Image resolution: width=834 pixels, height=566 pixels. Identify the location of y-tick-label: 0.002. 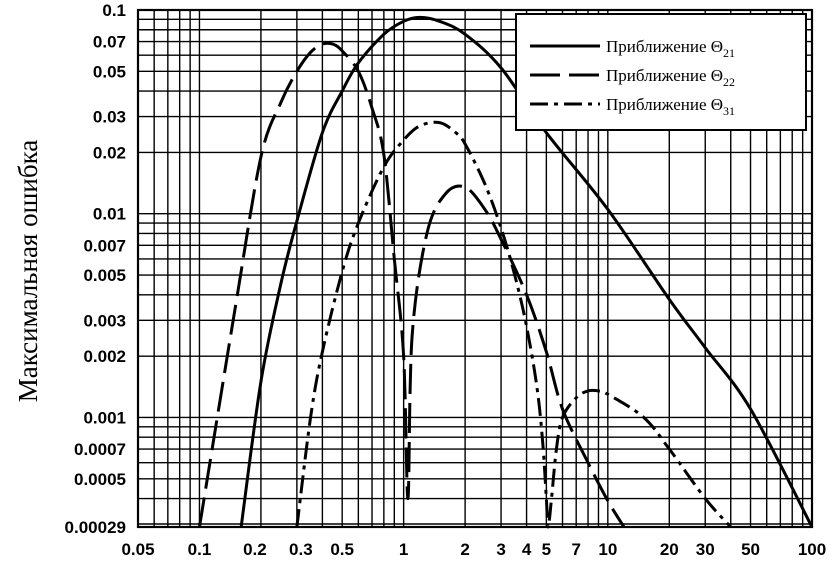
(104, 356).